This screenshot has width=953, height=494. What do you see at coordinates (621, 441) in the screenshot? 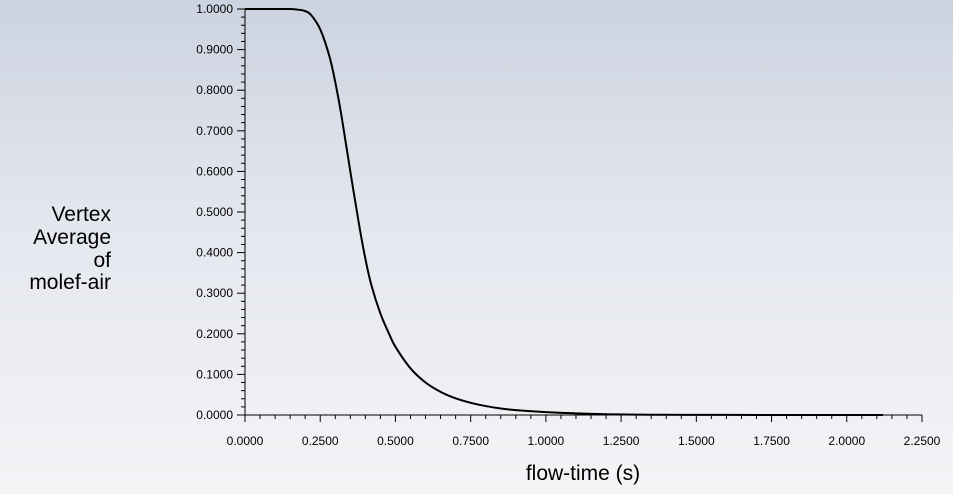
I see `x-tick-label: 1.2500` at bounding box center [621, 441].